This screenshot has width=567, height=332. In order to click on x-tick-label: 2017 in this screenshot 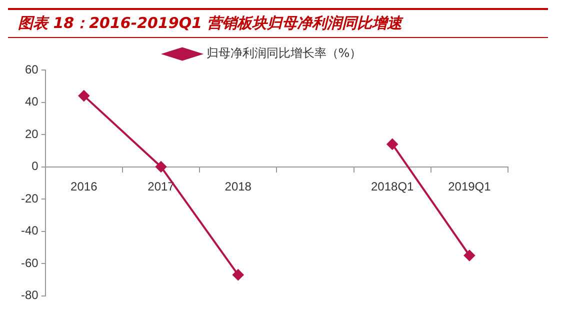, I will do `click(161, 186)`.